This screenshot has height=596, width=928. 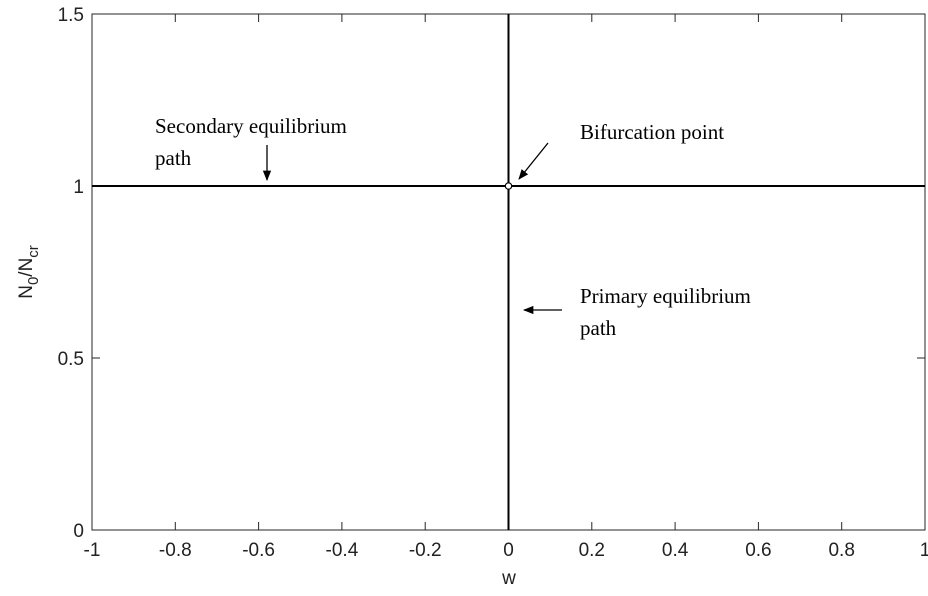 I want to click on annotation: Secondary equilibrium, so click(x=251, y=126).